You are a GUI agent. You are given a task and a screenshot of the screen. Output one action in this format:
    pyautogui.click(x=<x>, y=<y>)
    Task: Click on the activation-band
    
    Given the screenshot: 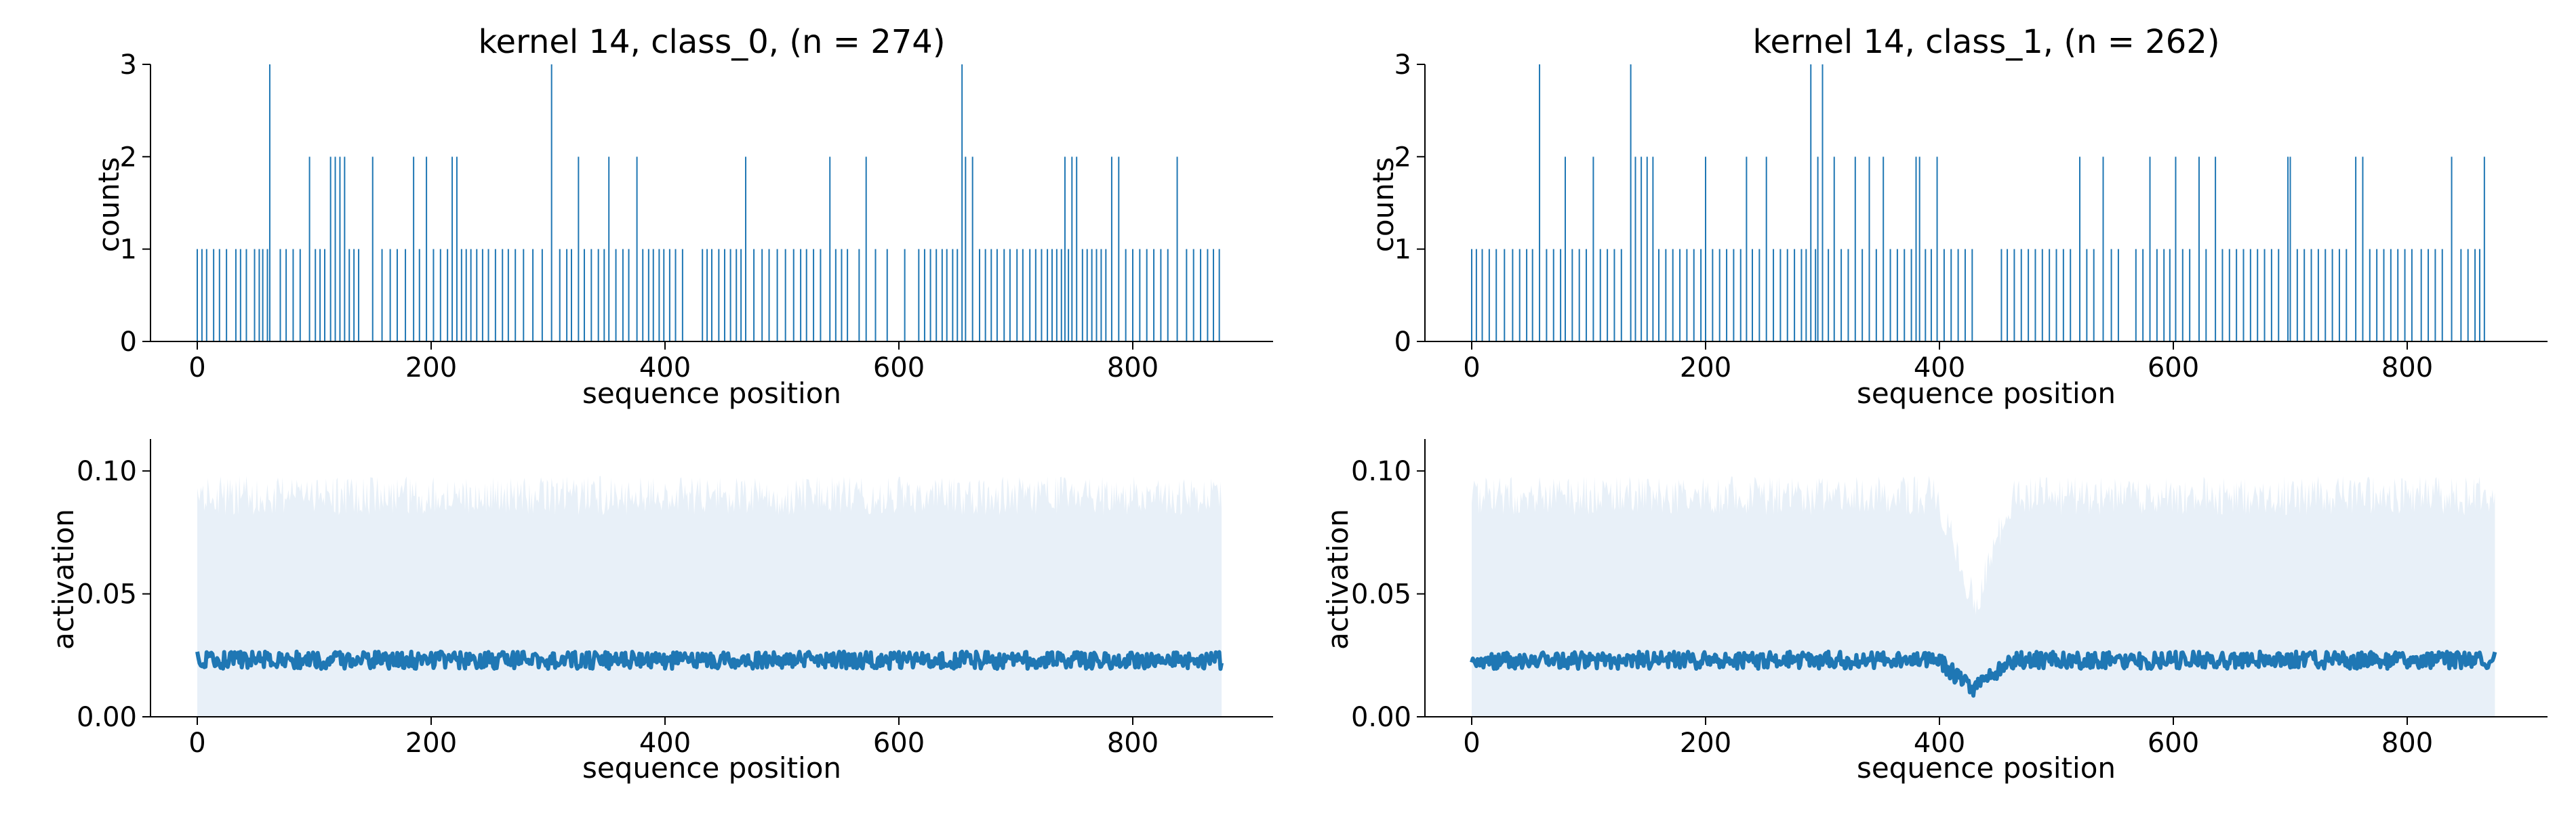 What is the action you would take?
    pyautogui.click(x=709, y=596)
    